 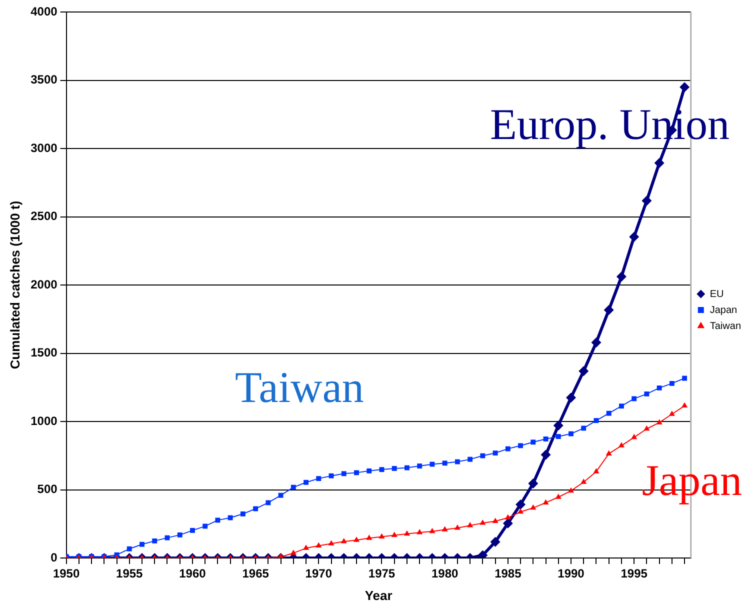 What do you see at coordinates (692, 480) in the screenshot?
I see `annotation: Japan` at bounding box center [692, 480].